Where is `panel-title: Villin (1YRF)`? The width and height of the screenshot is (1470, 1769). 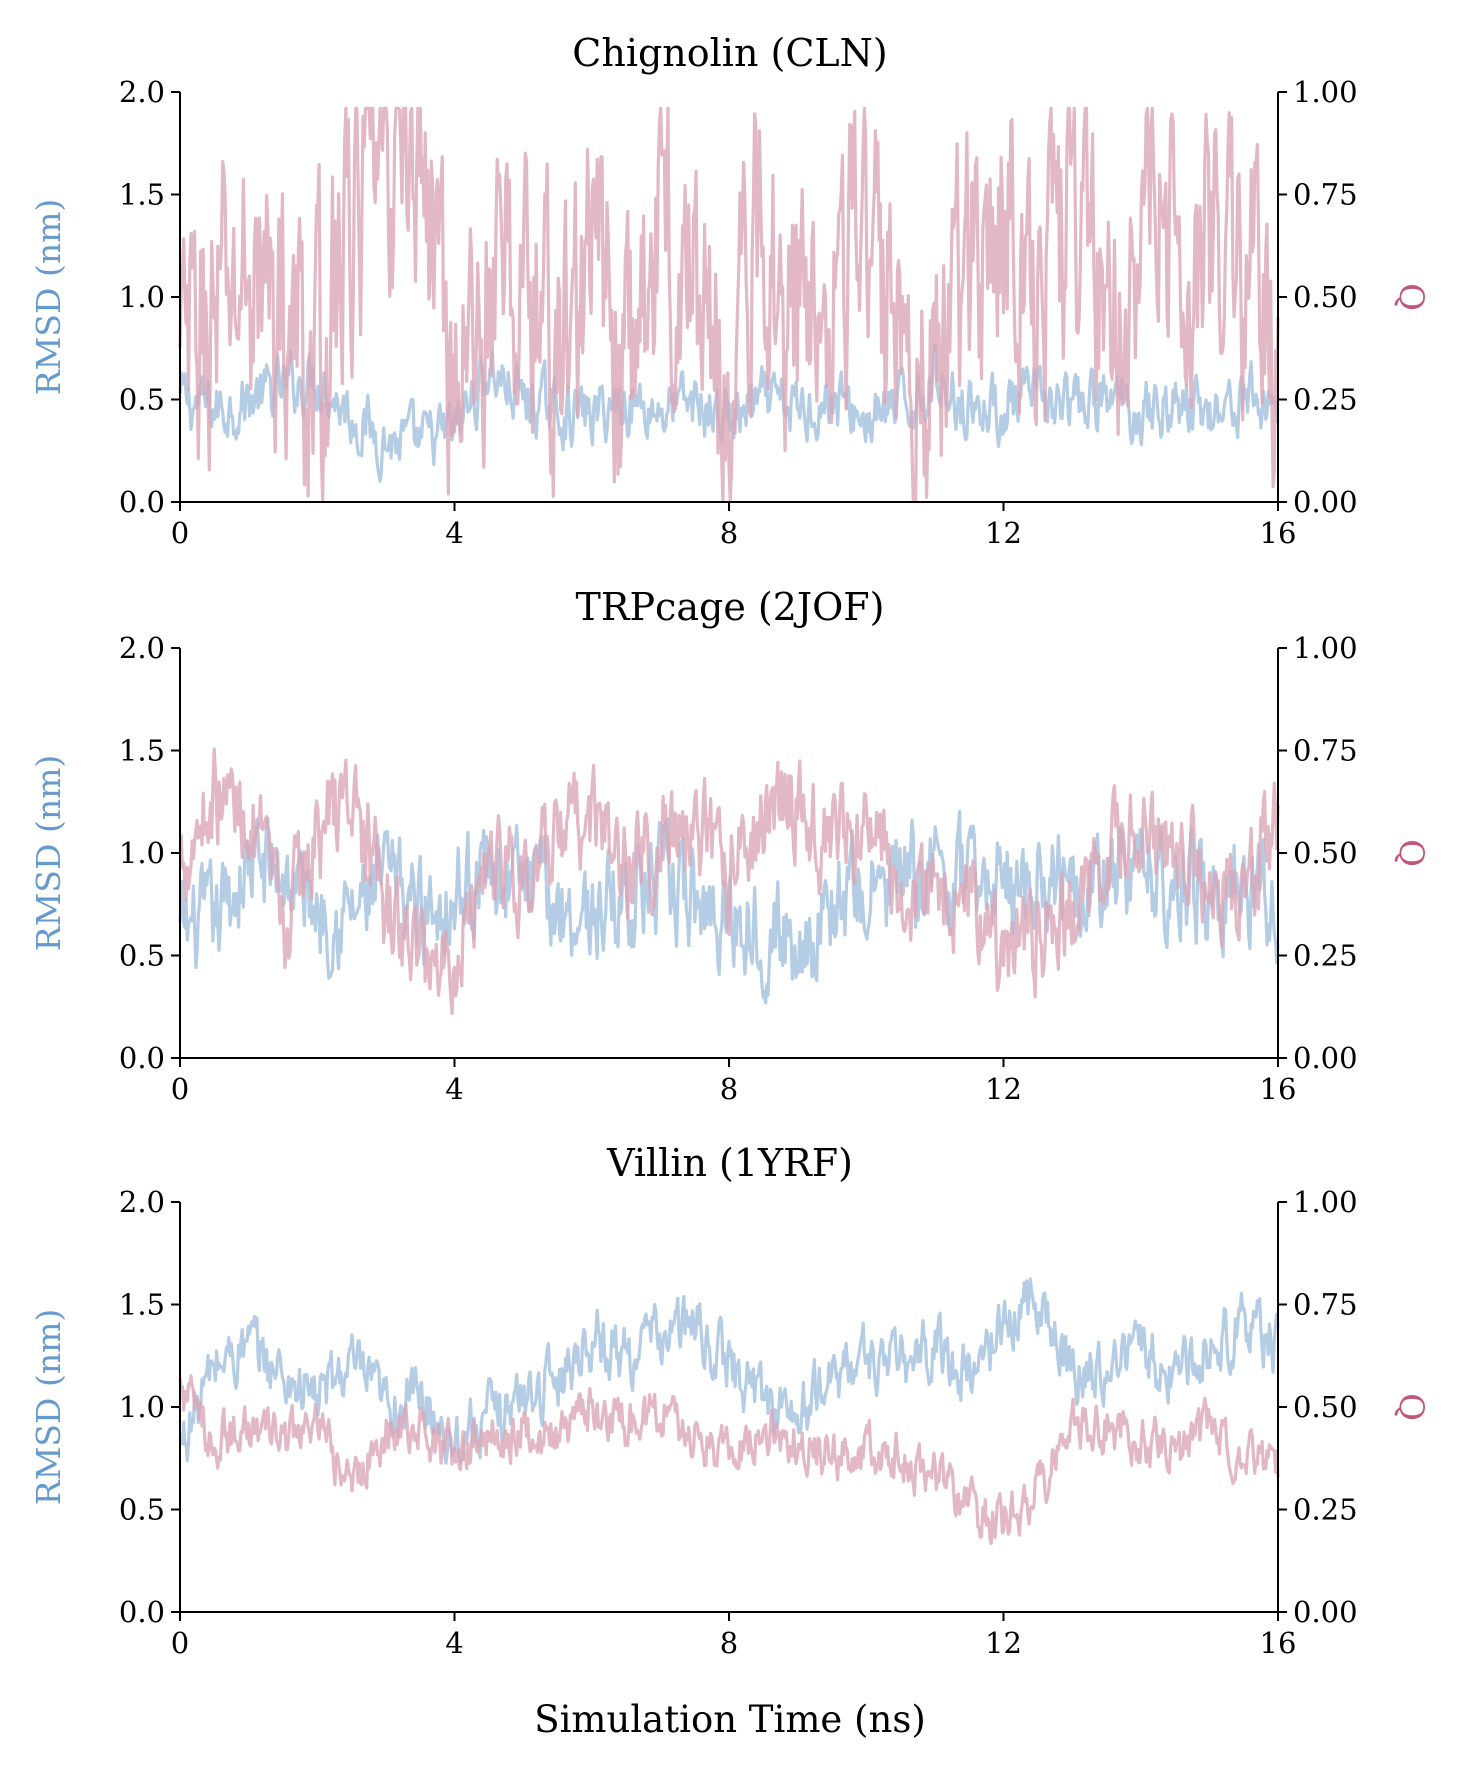
panel-title: Villin (1YRF) is located at coordinates (729, 1163).